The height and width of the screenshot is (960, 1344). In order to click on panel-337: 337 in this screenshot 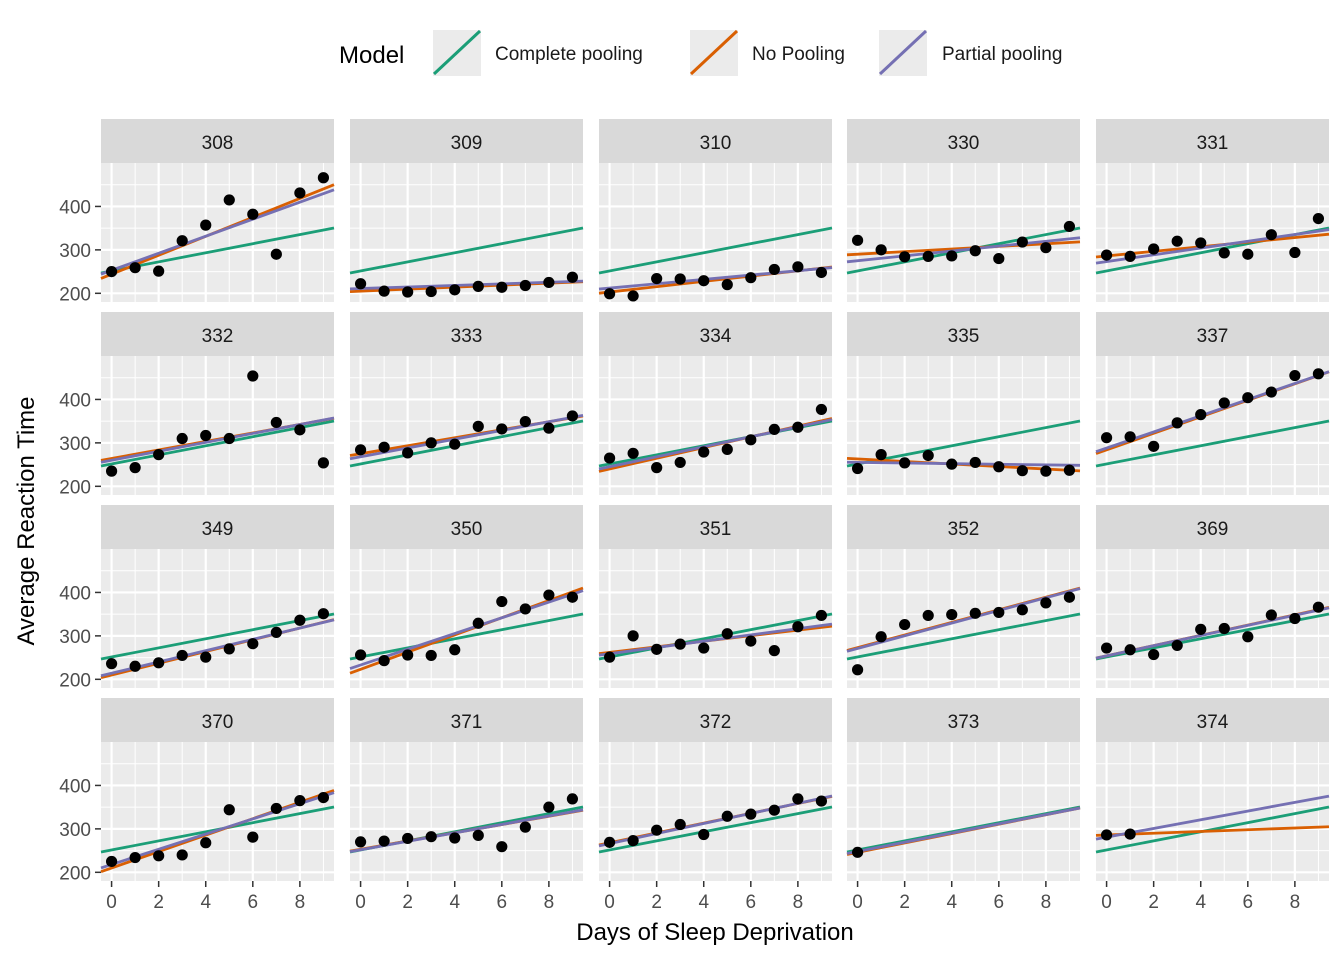, I will do `click(1212, 403)`.